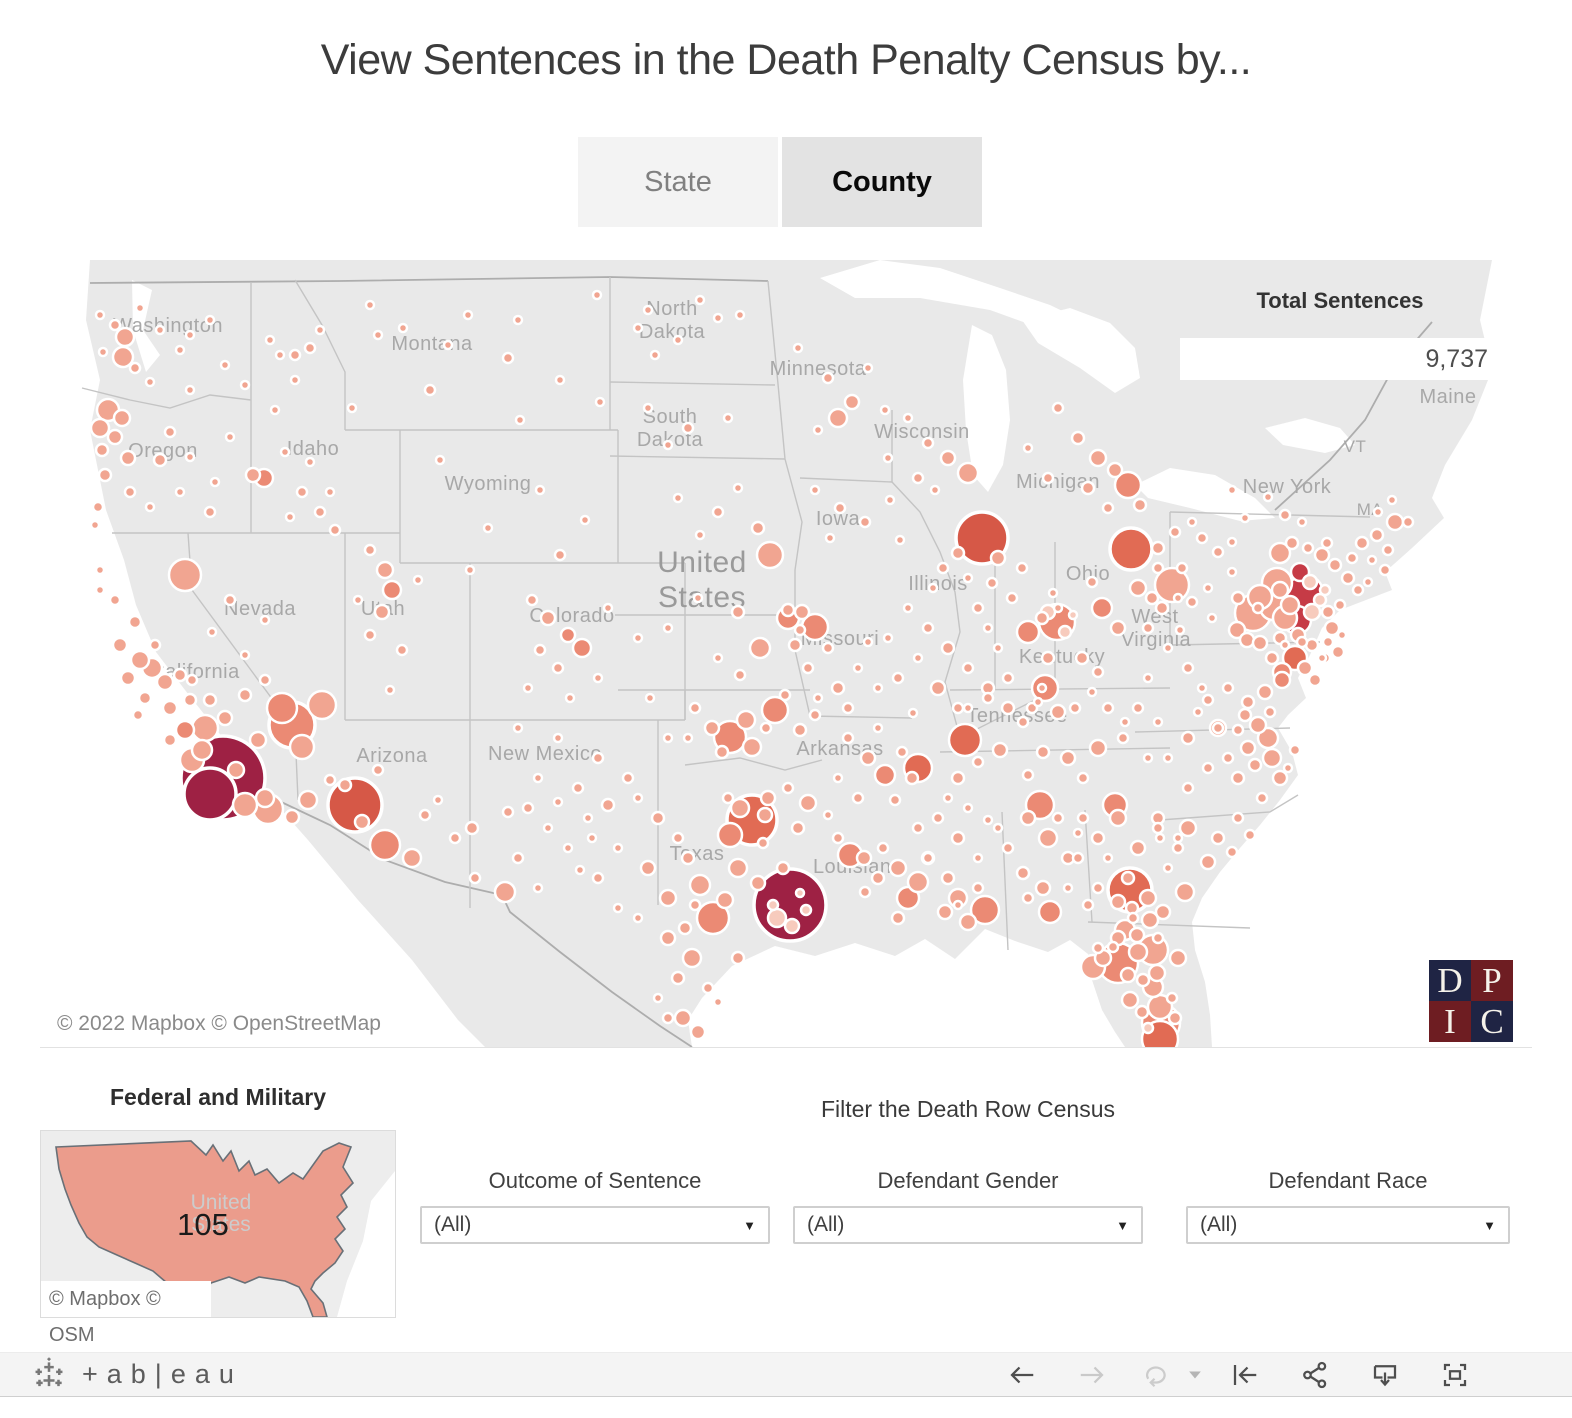 This screenshot has height=1418, width=1572. Describe the element at coordinates (1455, 1375) in the screenshot. I see `fullscreen-icon` at that location.